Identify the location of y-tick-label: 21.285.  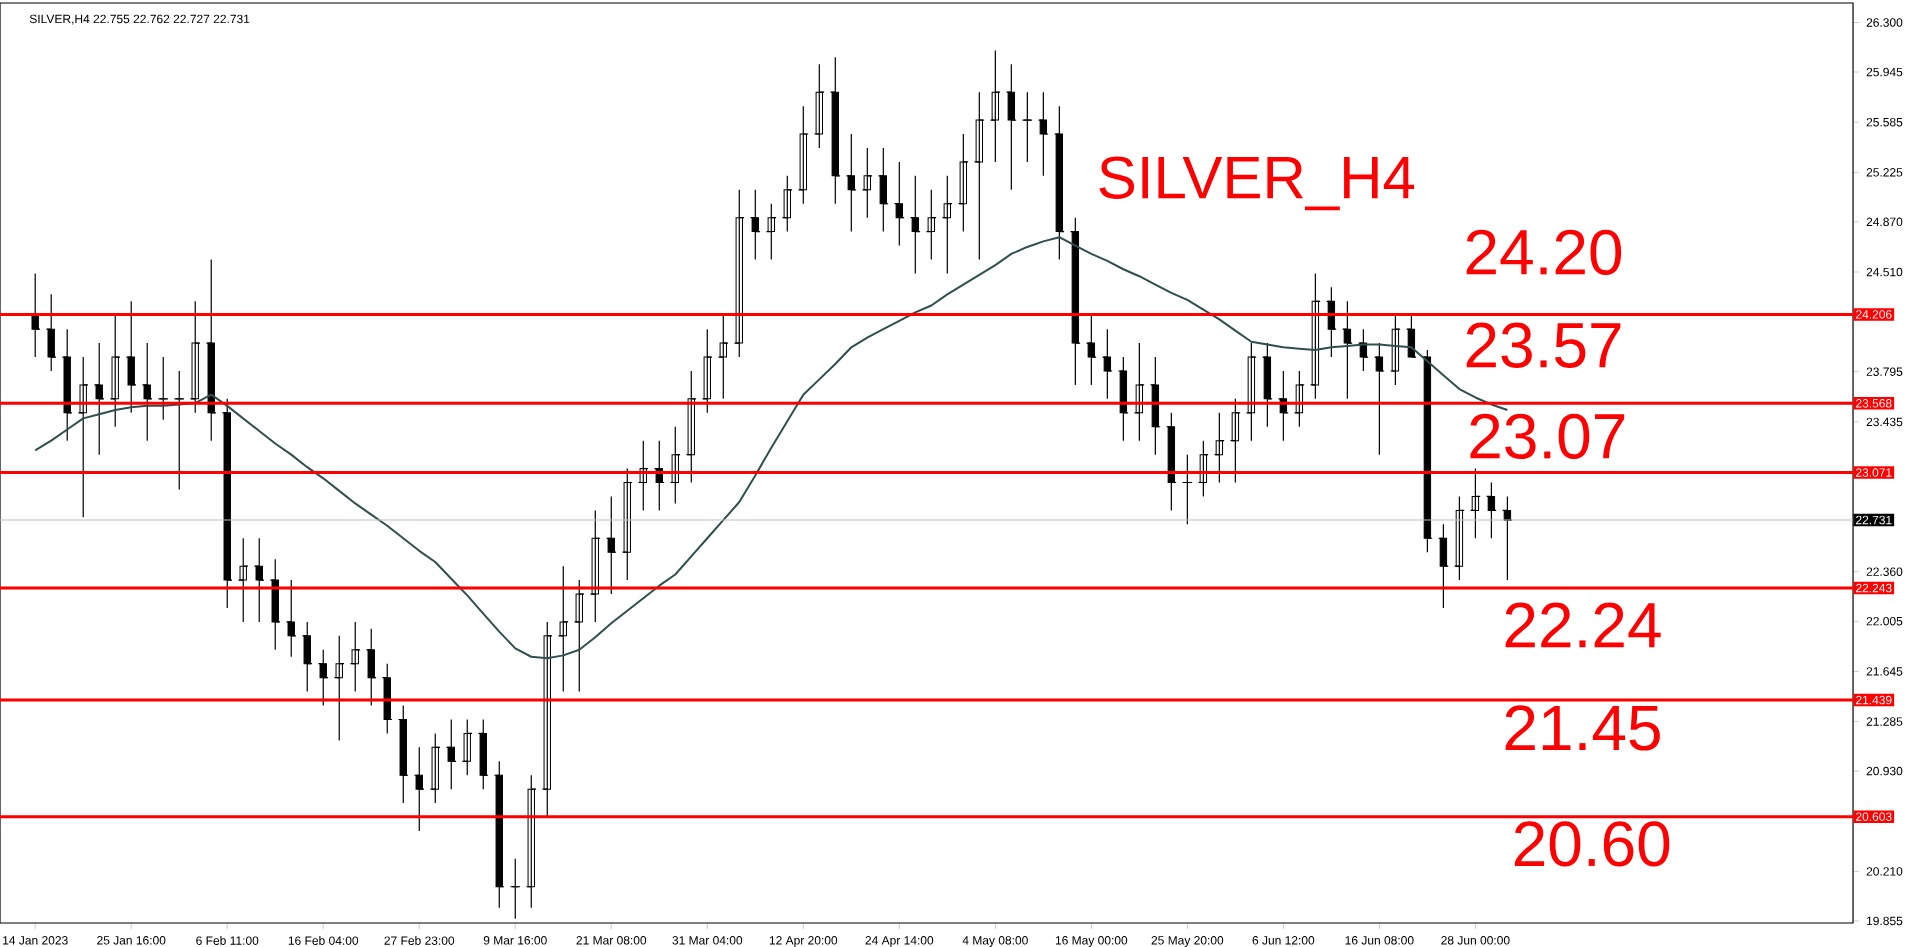
(1884, 721).